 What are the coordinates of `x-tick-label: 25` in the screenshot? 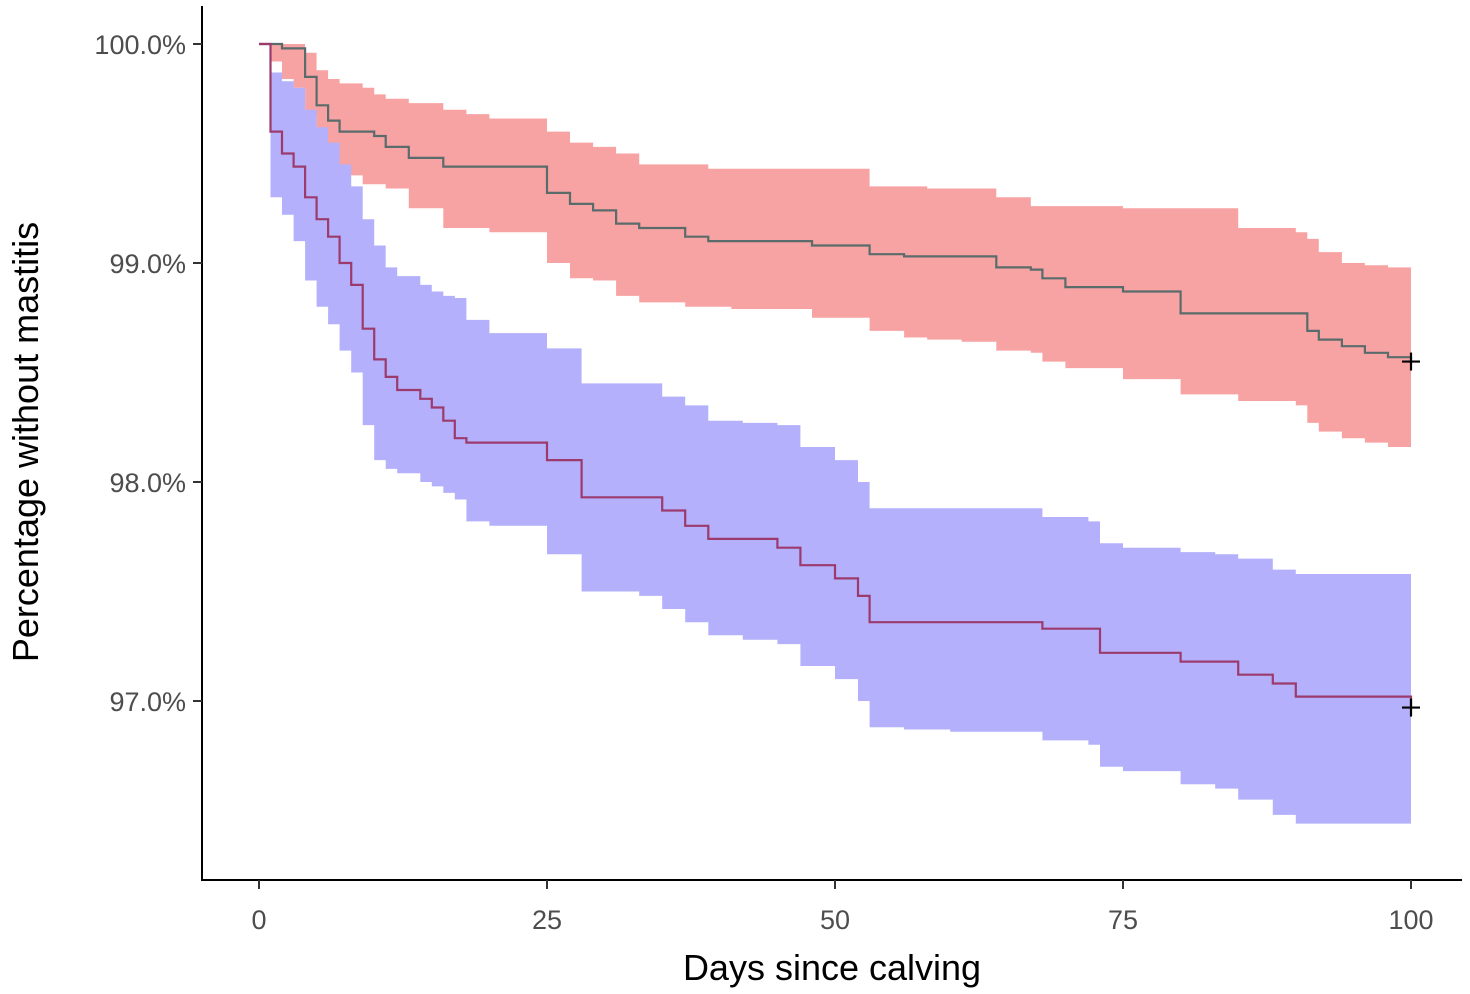 It's located at (547, 920).